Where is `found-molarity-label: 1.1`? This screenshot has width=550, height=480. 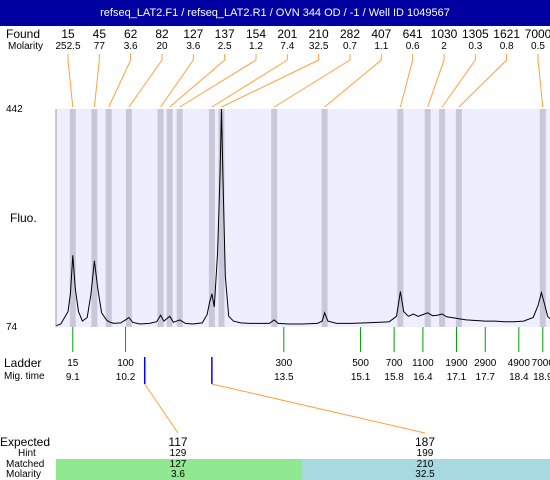
found-molarity-label: 1.1 is located at coordinates (381, 46).